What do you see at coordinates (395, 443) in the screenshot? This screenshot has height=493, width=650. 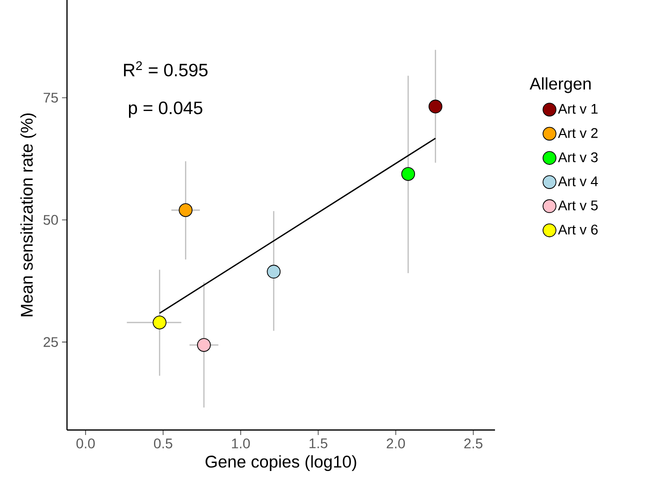 I see `x-tick-label: 2.0` at bounding box center [395, 443].